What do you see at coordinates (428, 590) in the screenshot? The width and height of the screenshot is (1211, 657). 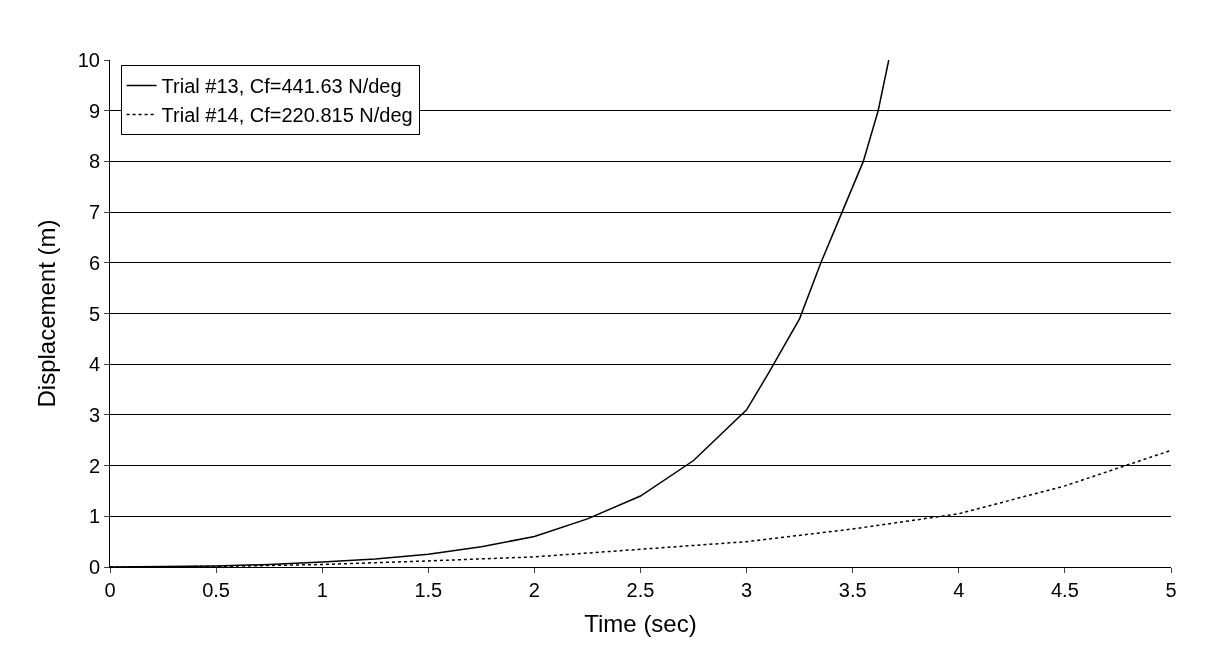 I see `x-tick-label: 1.5` at bounding box center [428, 590].